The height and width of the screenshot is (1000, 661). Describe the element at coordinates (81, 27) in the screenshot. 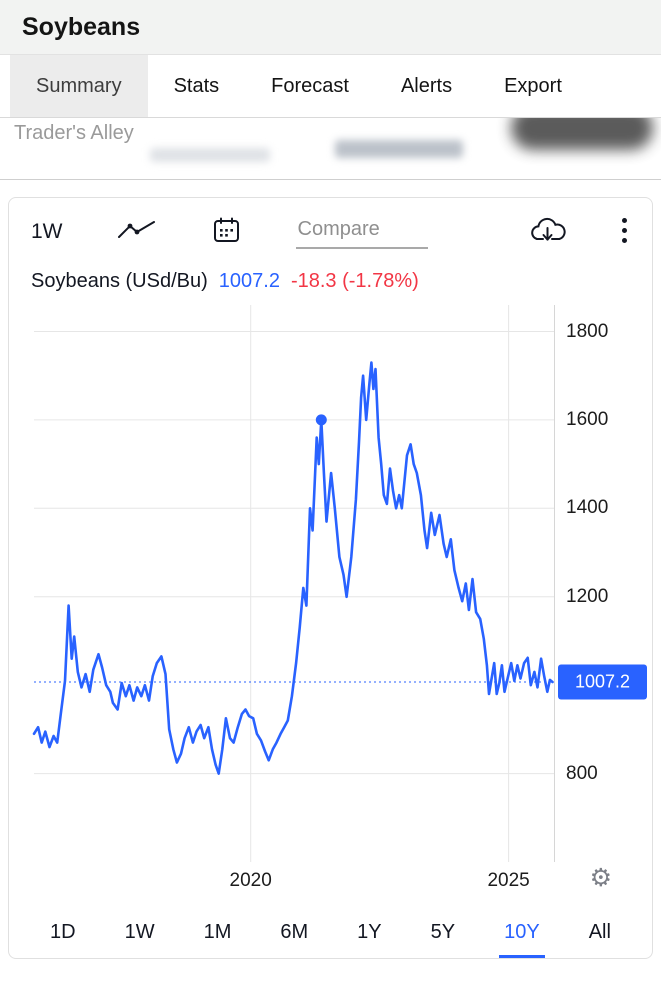

I see `page-title: Soybeans` at that location.